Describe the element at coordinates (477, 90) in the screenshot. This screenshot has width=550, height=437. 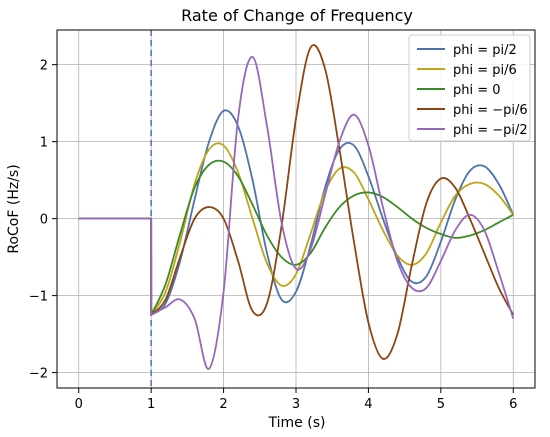
I see `legend-label: phi = 0` at that location.